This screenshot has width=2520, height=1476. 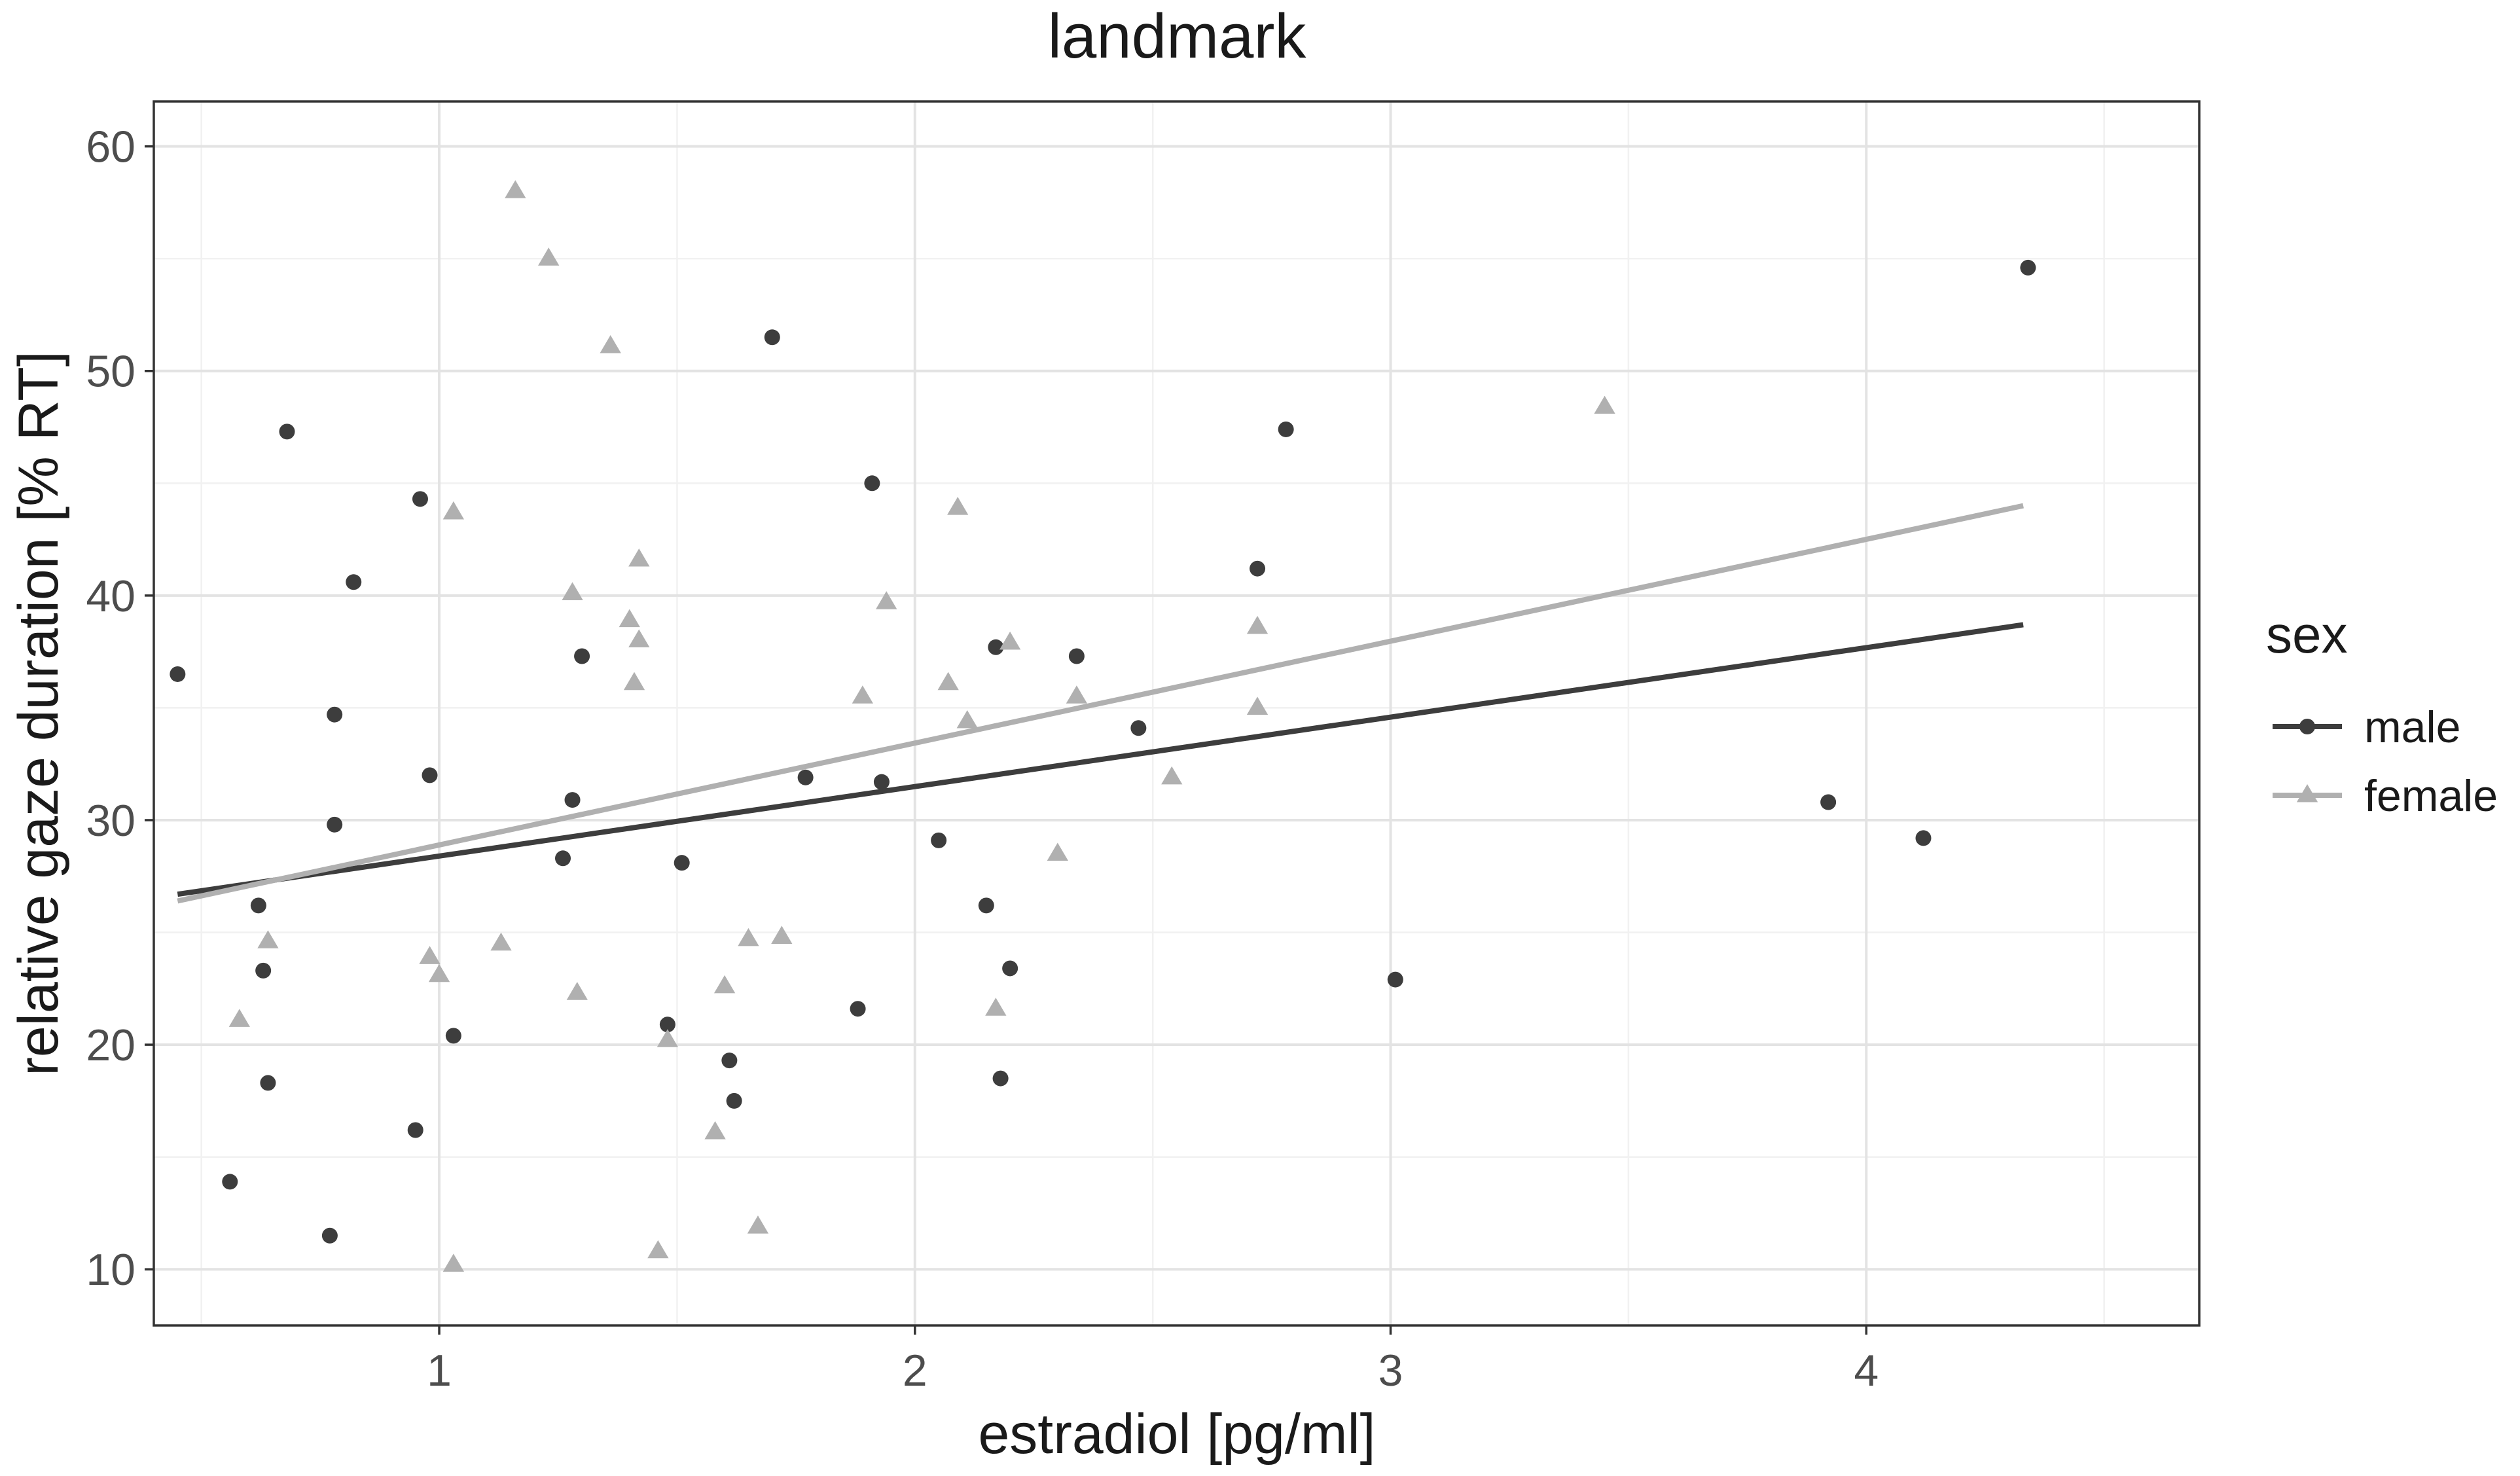 I want to click on y-tick-label: 20, so click(x=110, y=1045).